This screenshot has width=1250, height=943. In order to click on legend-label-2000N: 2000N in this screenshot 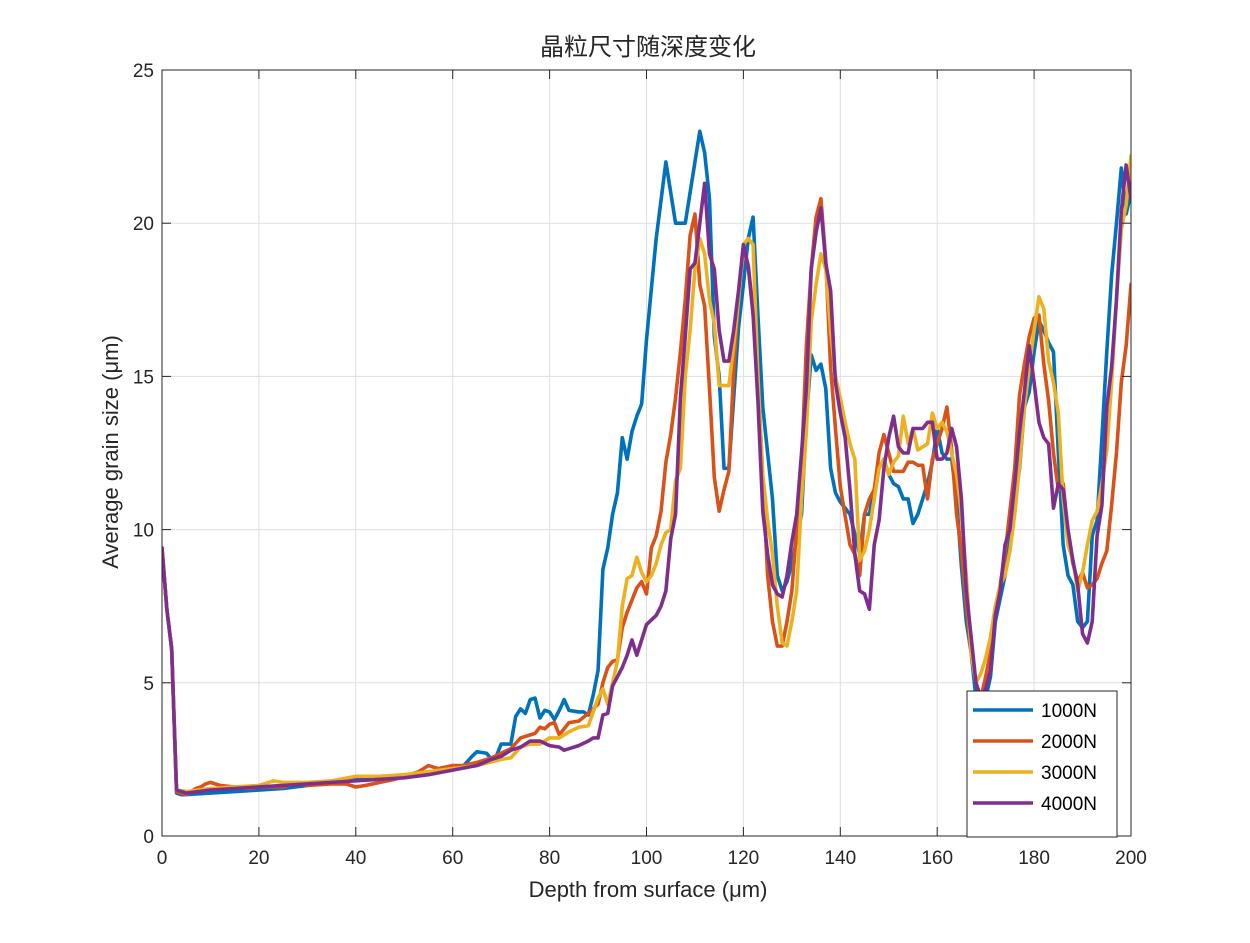, I will do `click(1069, 742)`.